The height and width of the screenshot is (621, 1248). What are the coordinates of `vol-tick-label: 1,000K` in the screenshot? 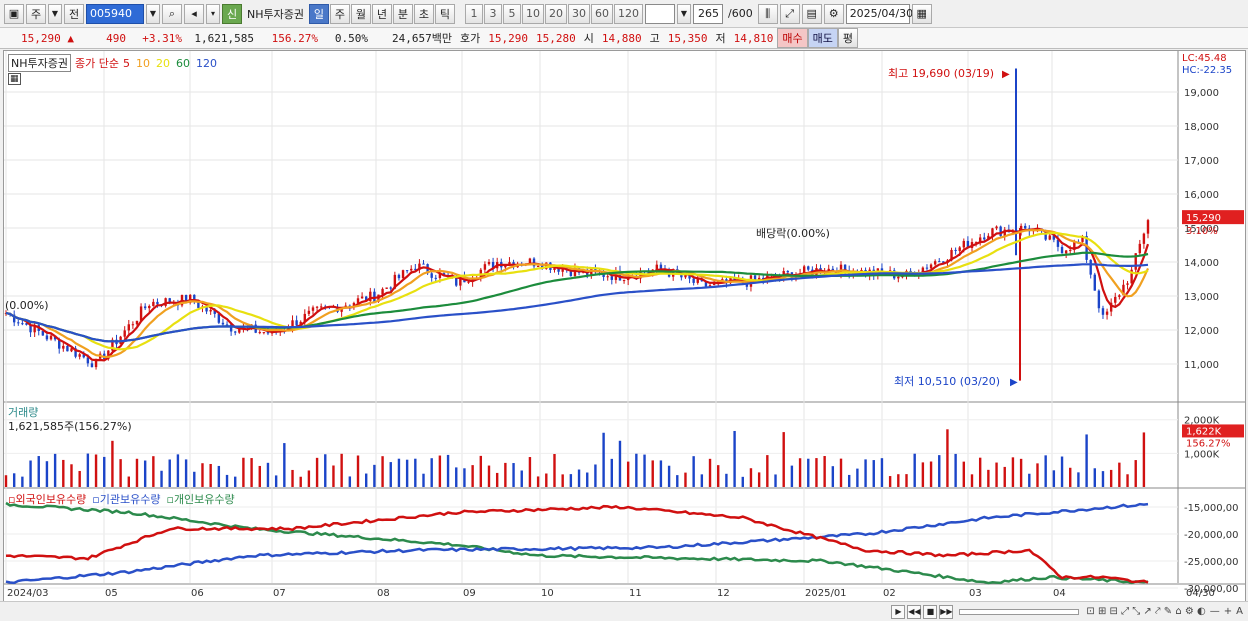 It's located at (1202, 454).